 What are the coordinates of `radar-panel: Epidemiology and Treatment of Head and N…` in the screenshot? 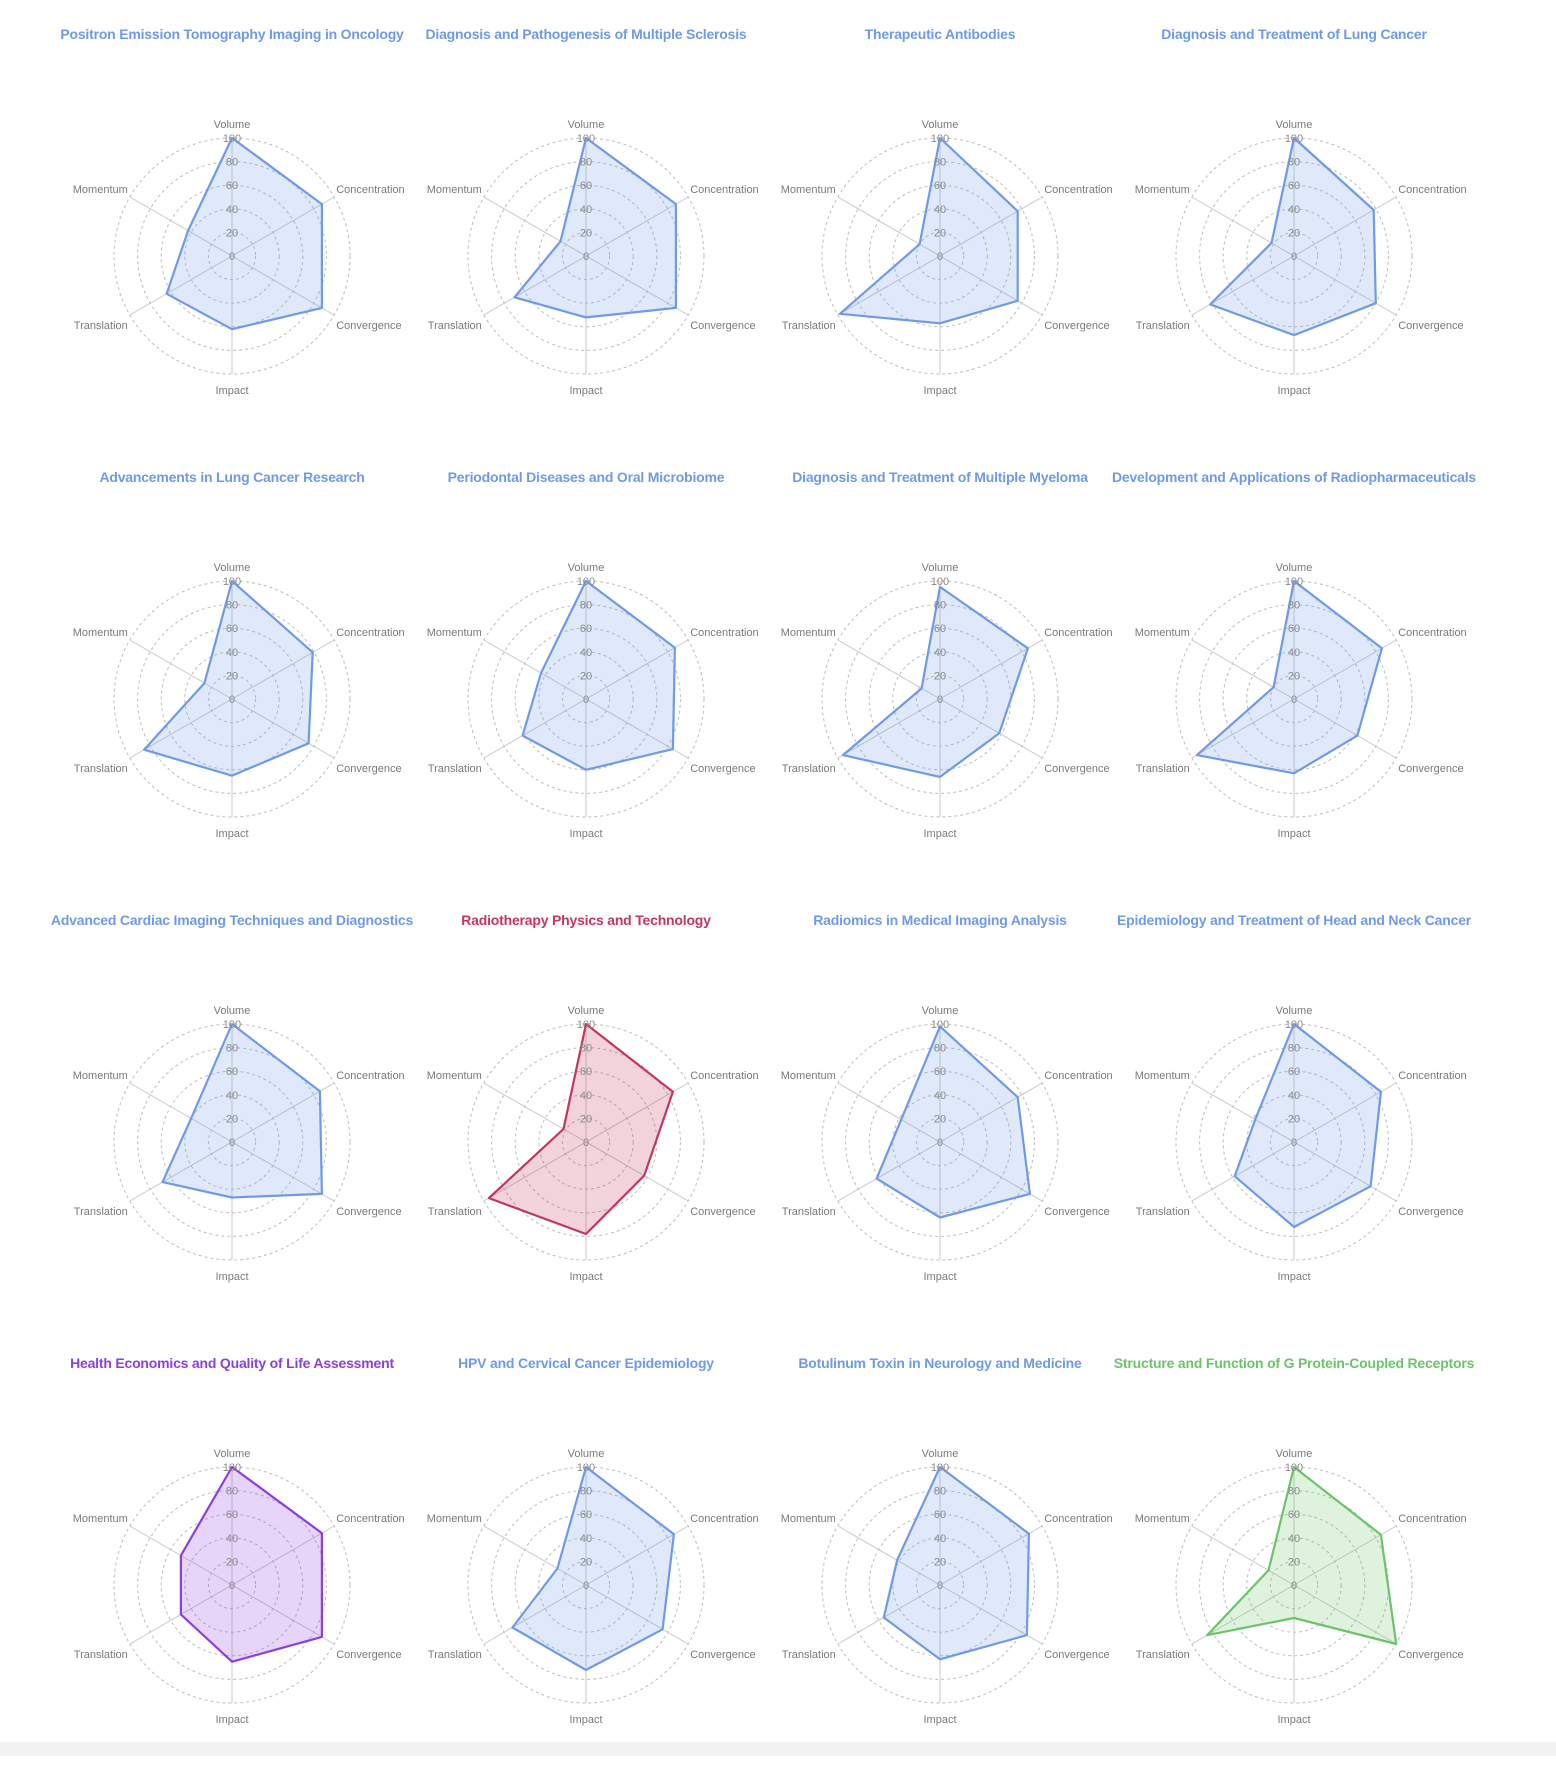 It's located at (1294, 1107).